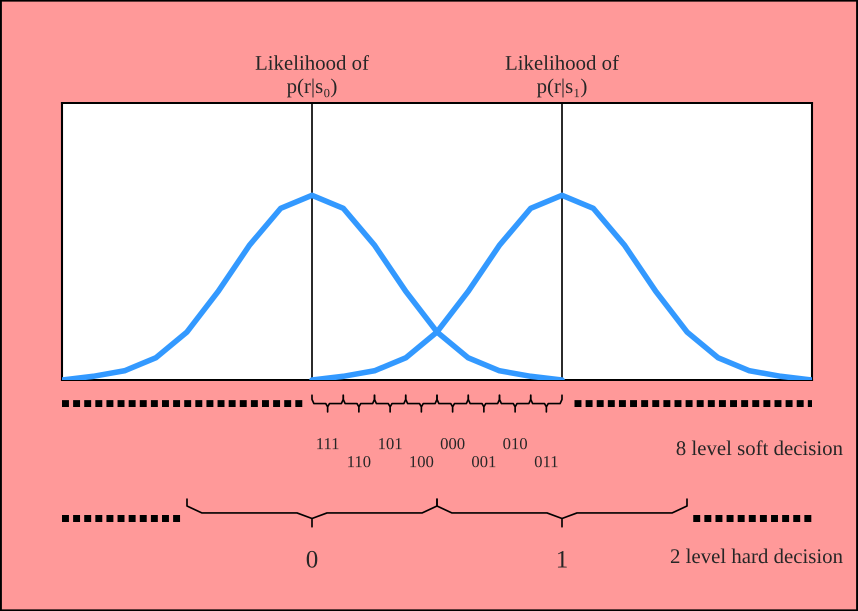  Describe the element at coordinates (562, 559) in the screenshot. I see `text: 1` at that location.